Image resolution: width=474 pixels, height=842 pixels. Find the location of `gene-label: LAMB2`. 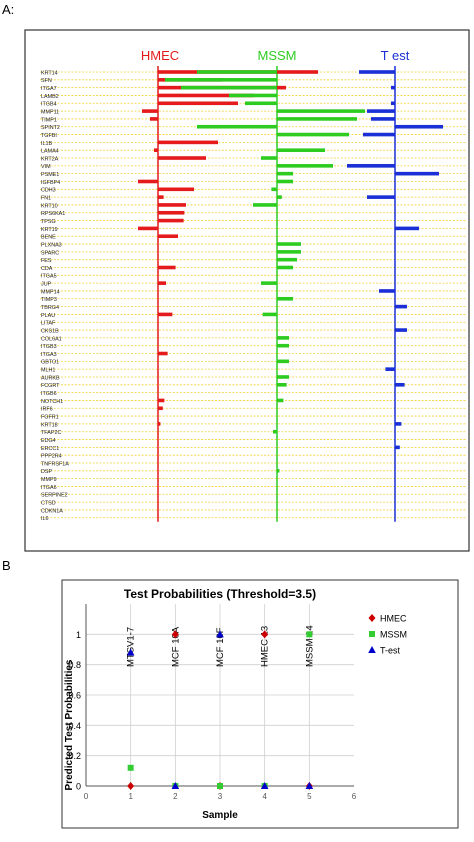

gene-label: LAMB2 is located at coordinates (50, 97).